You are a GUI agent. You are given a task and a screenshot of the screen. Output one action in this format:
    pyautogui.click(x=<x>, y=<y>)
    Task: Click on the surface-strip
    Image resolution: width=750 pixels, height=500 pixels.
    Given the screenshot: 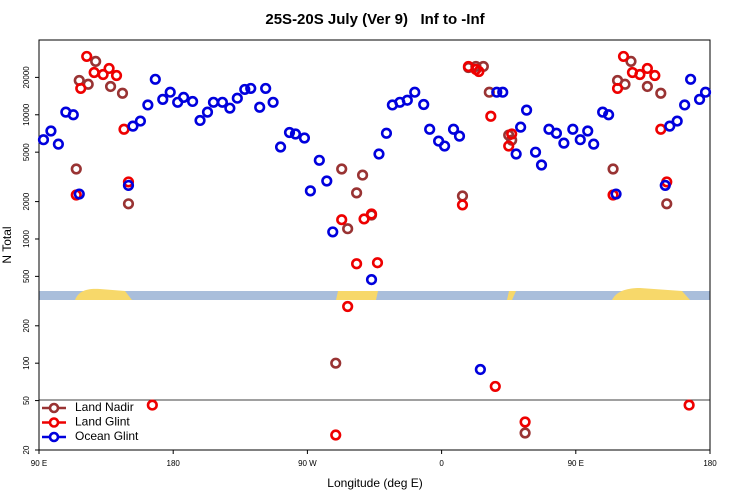 What is the action you would take?
    pyautogui.click(x=374, y=294)
    